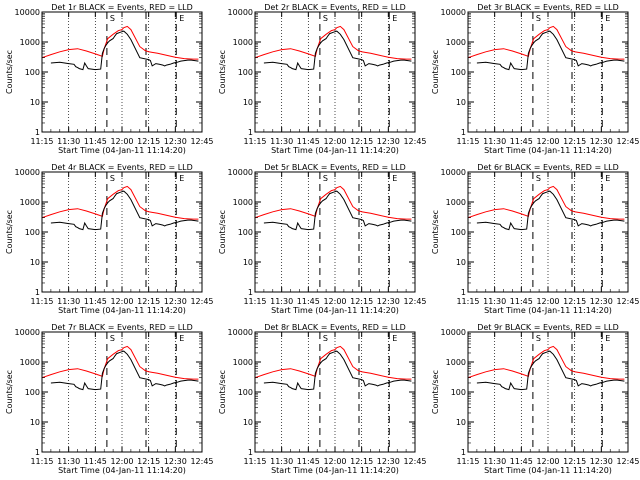  I want to click on panel-title: Det 2r BLACK = Events, RED = LLD, so click(335, 7).